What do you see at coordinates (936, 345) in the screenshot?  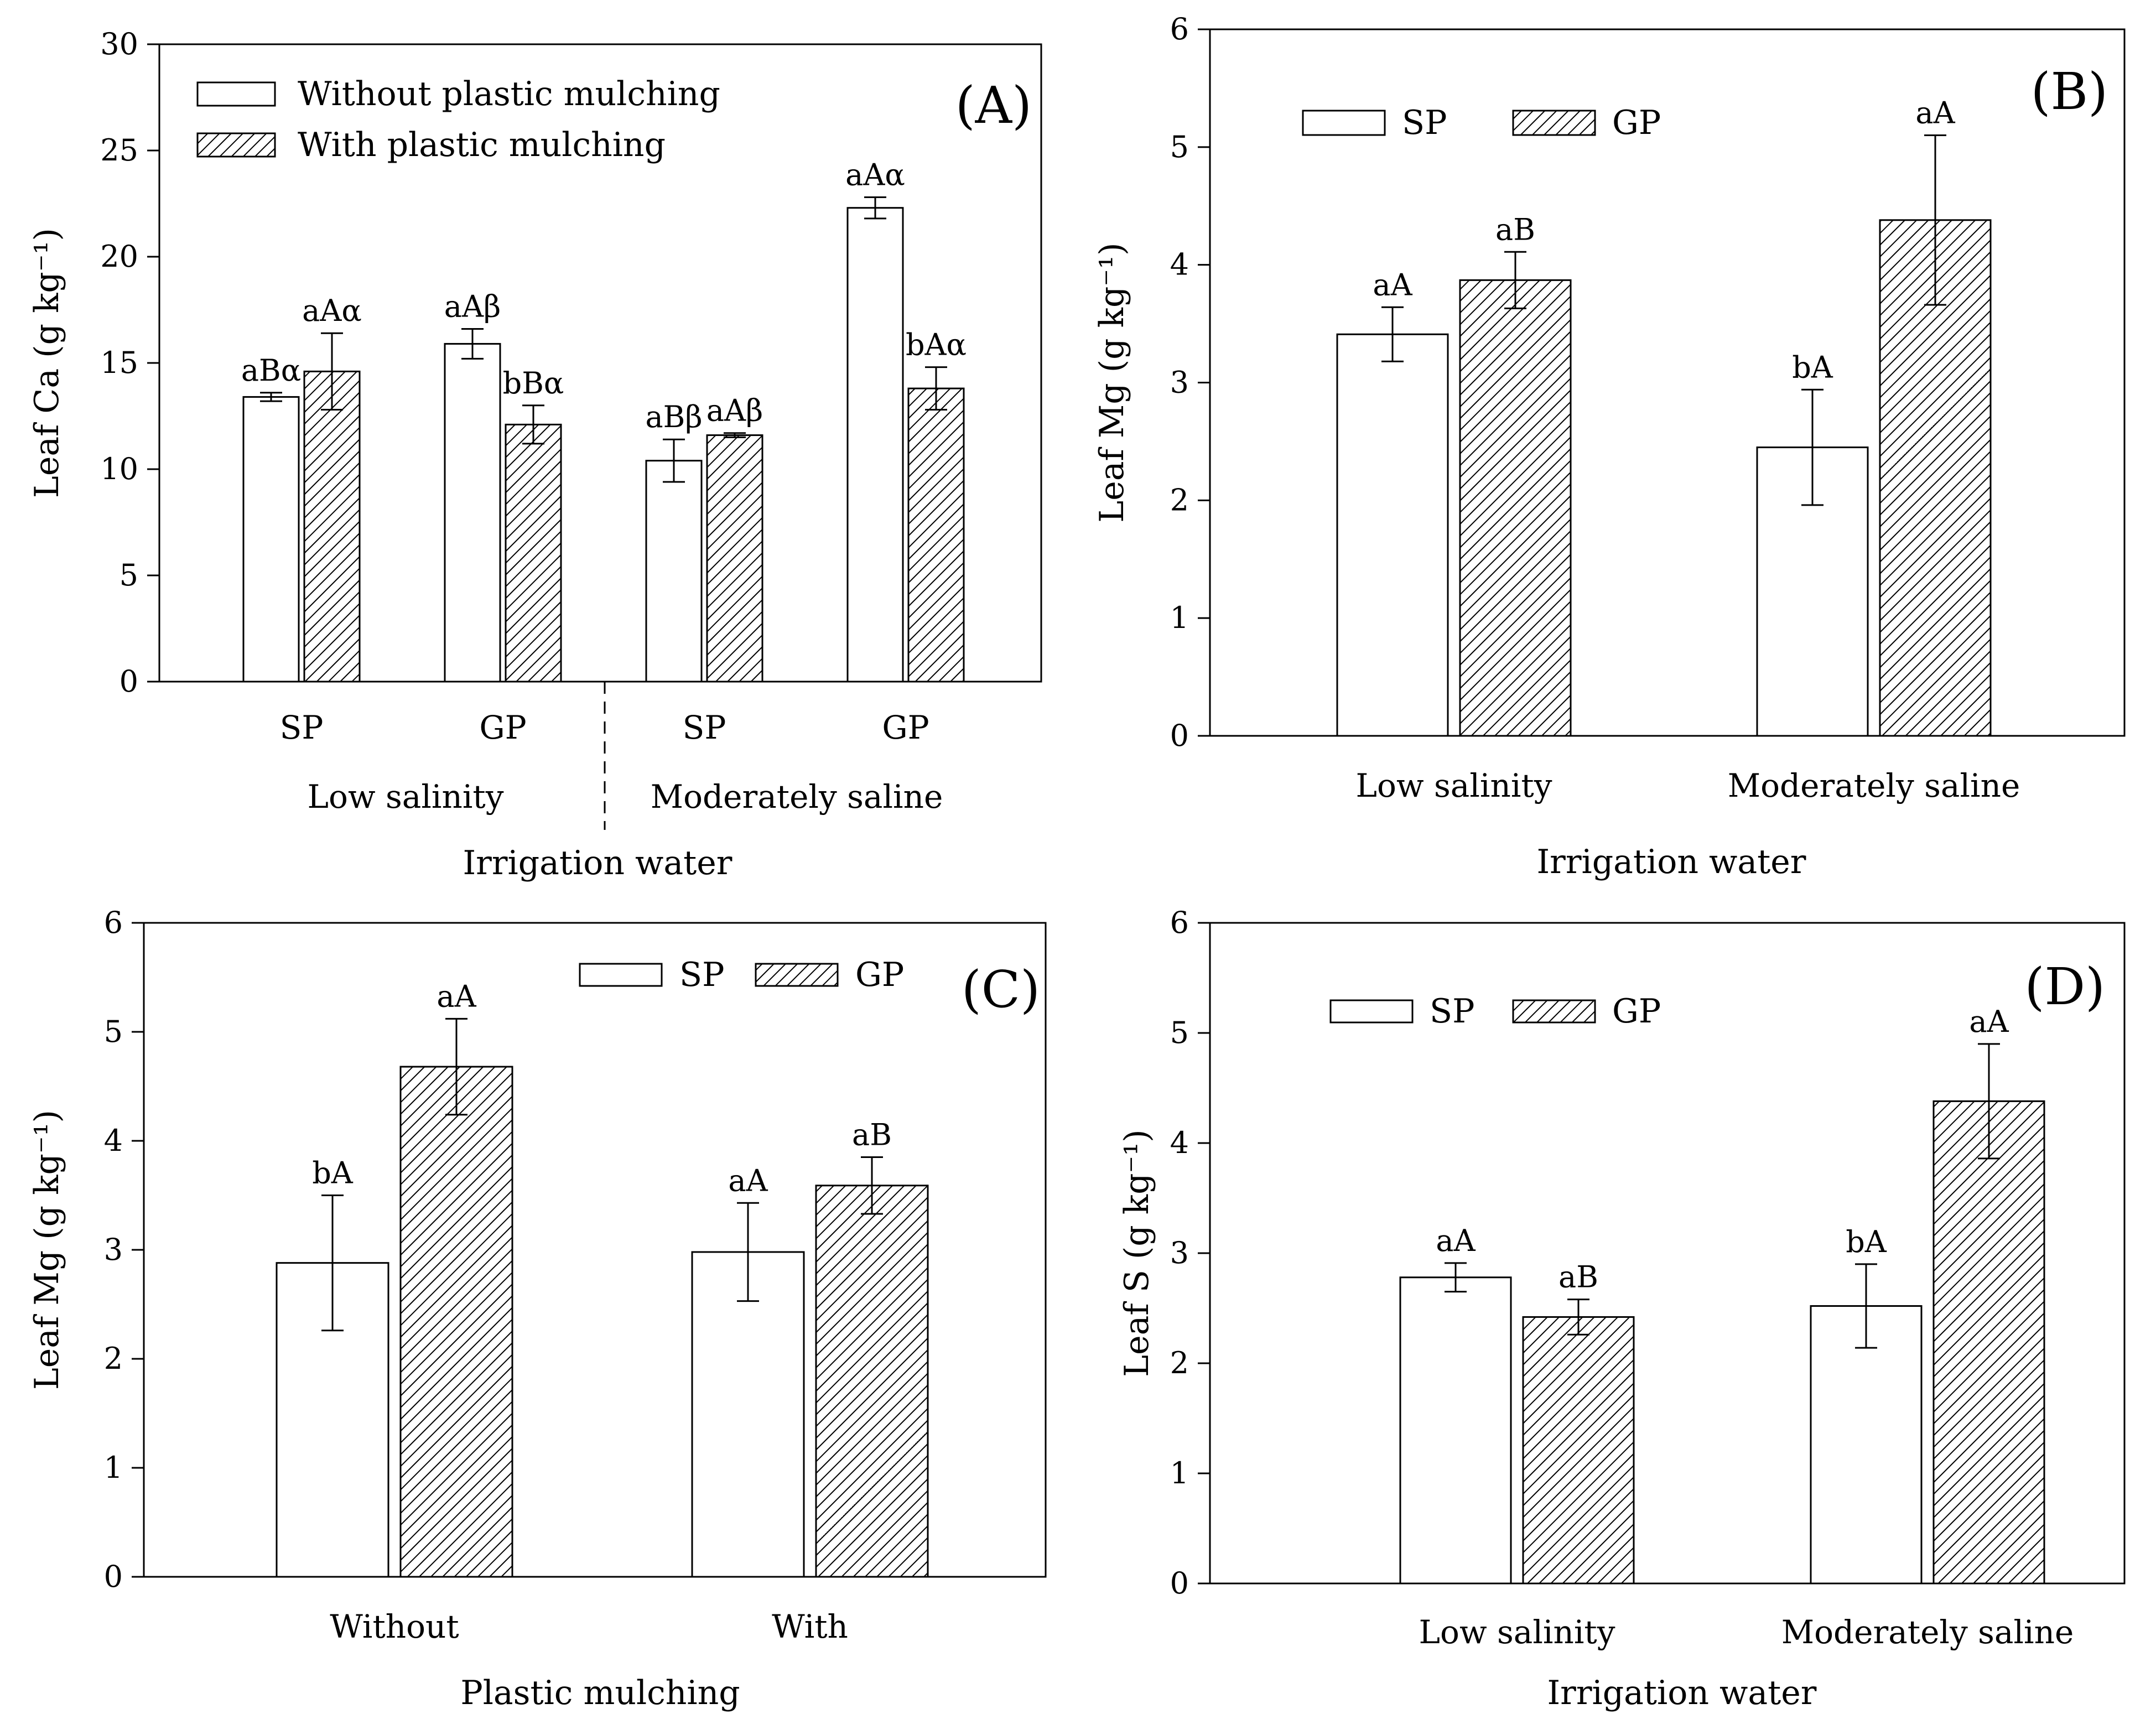 I see `significance-label: bAα` at bounding box center [936, 345].